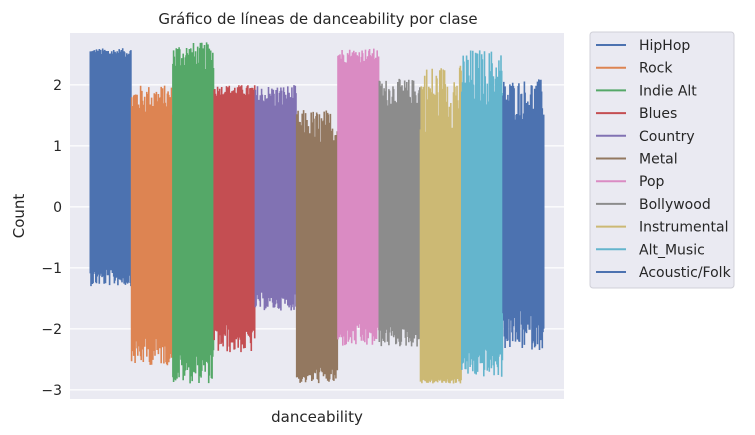 This screenshot has height=435, width=755. I want to click on y-ticks: −3 −2 −1 0 1 2, so click(51, 238).